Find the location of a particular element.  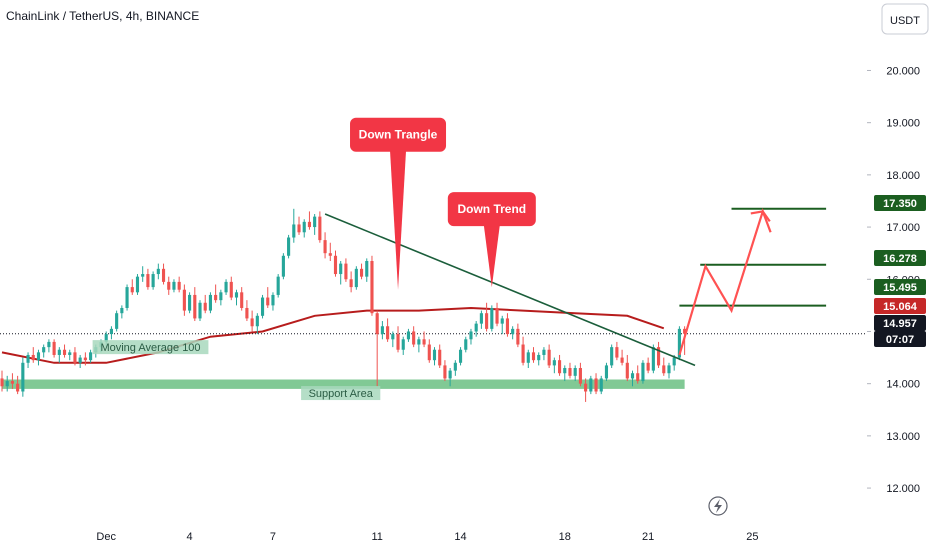

y-tick-label: 14.000 is located at coordinates (903, 385).